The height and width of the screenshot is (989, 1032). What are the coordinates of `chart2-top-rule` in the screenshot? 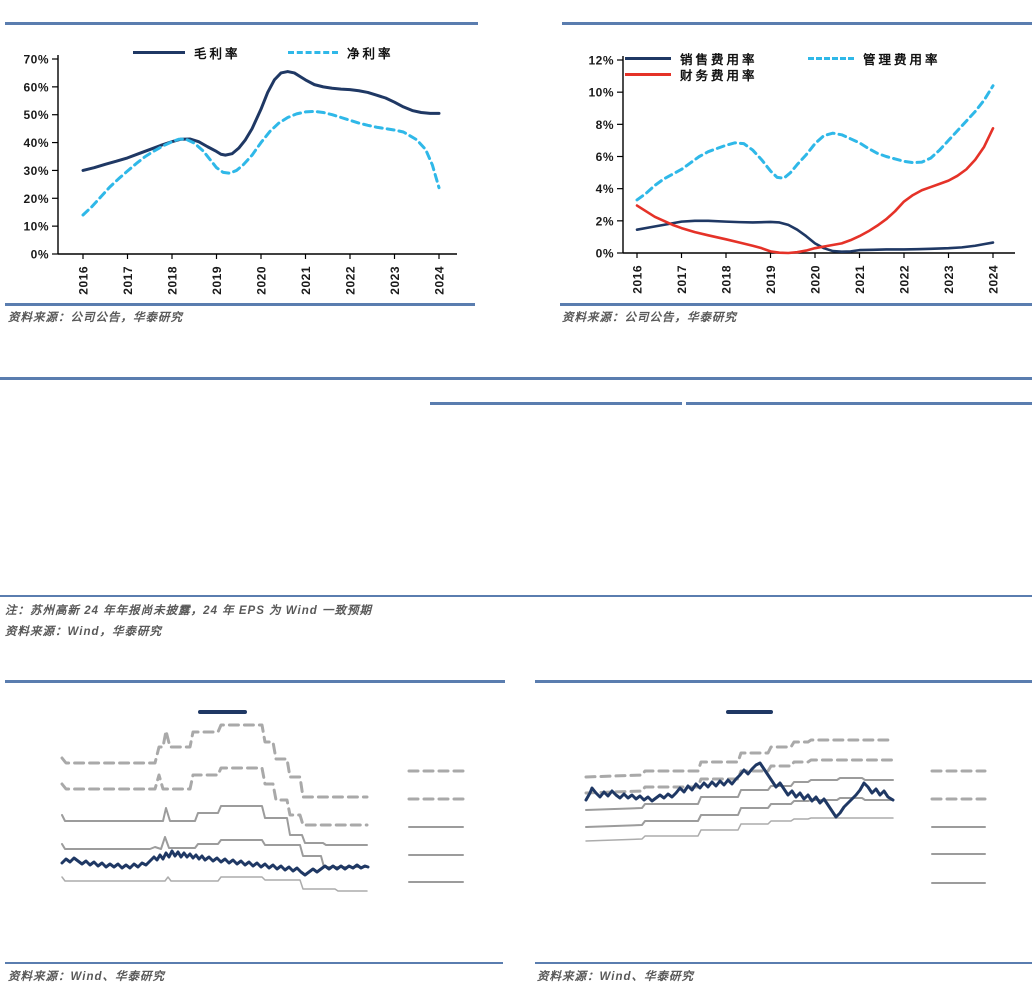 It's located at (797, 23).